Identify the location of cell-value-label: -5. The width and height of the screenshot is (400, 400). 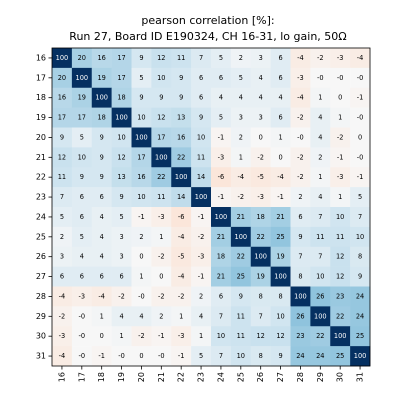
(181, 257).